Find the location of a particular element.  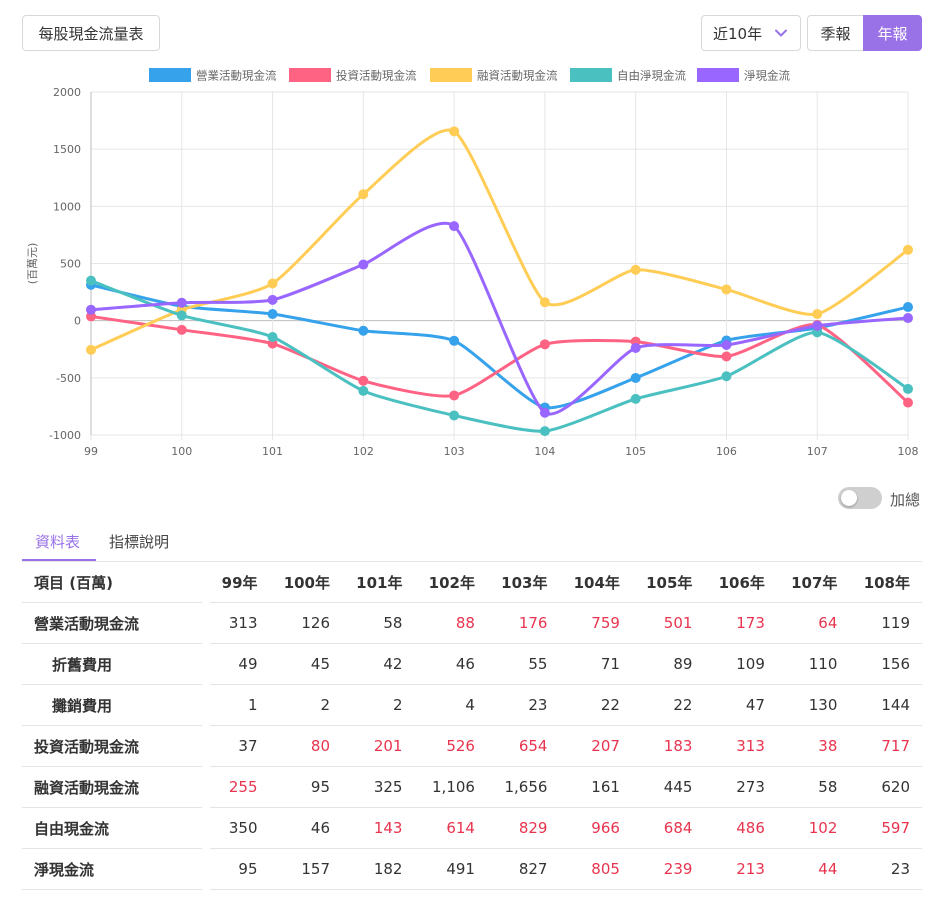

row-label: 攤銷費用 is located at coordinates (112, 705).